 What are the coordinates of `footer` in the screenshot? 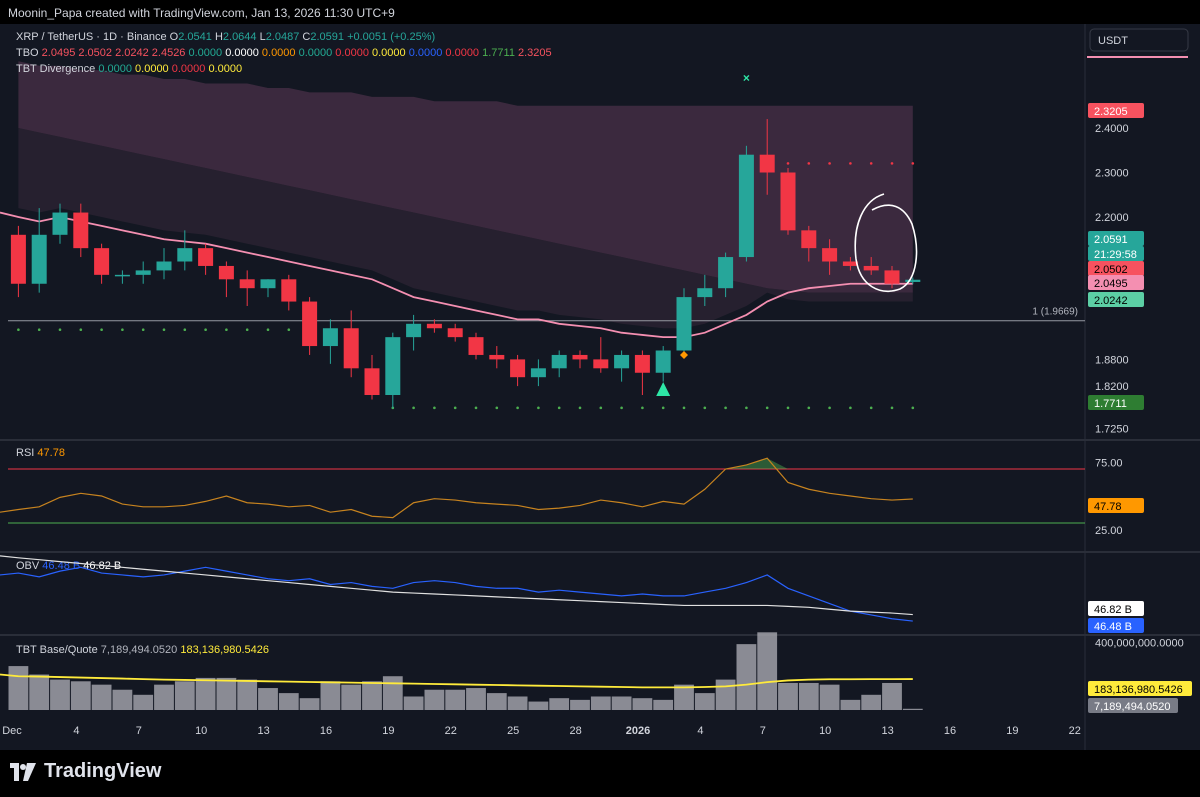 It's located at (600, 773).